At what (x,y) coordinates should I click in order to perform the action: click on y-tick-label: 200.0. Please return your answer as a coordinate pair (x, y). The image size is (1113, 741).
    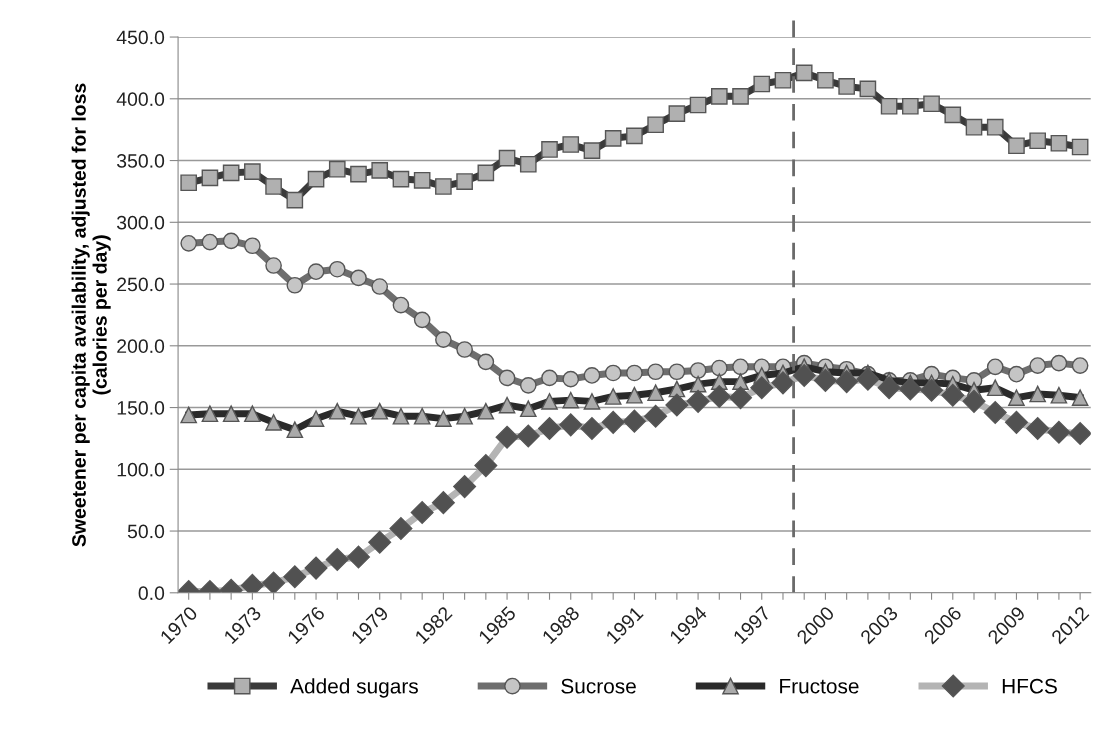
    Looking at the image, I should click on (141, 346).